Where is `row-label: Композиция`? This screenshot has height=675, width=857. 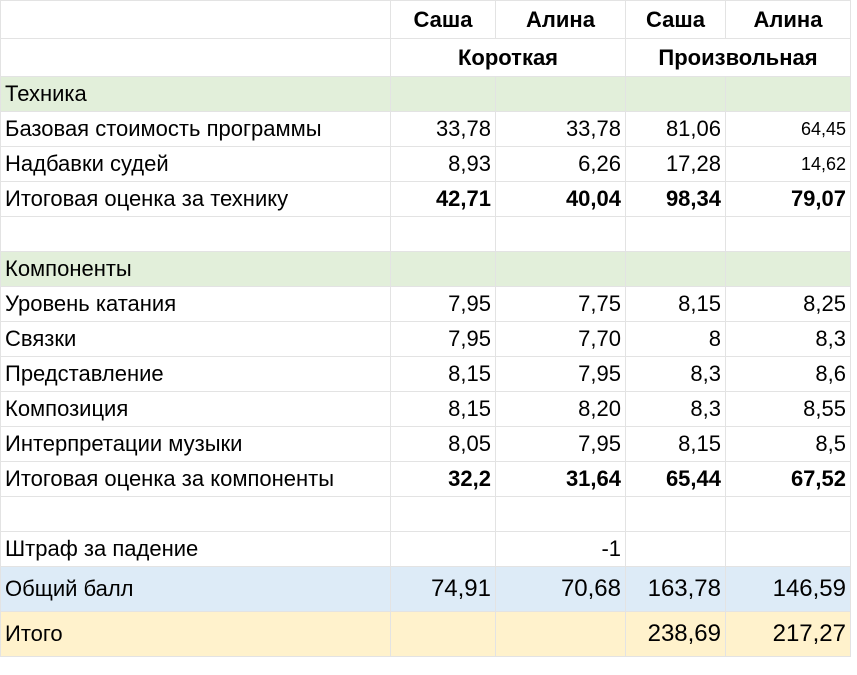 row-label: Композиция is located at coordinates (195, 409).